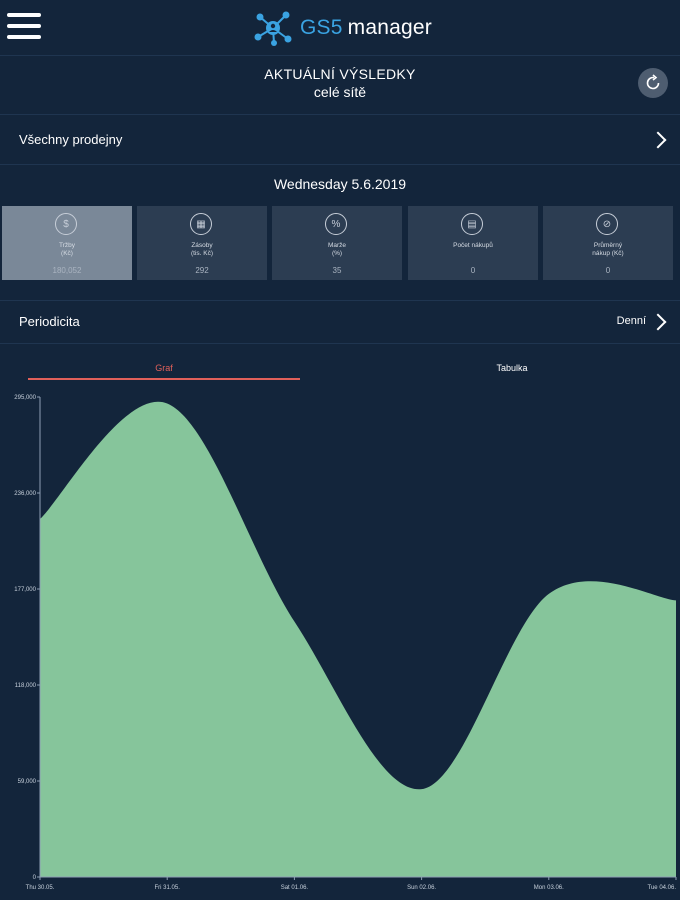  What do you see at coordinates (27, 782) in the screenshot?
I see `y-tick-label: 59,000` at bounding box center [27, 782].